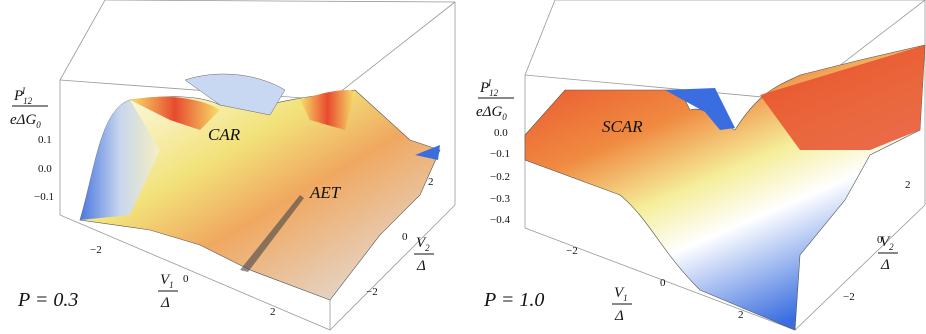  I want to click on surface-dip, so click(700, 109).